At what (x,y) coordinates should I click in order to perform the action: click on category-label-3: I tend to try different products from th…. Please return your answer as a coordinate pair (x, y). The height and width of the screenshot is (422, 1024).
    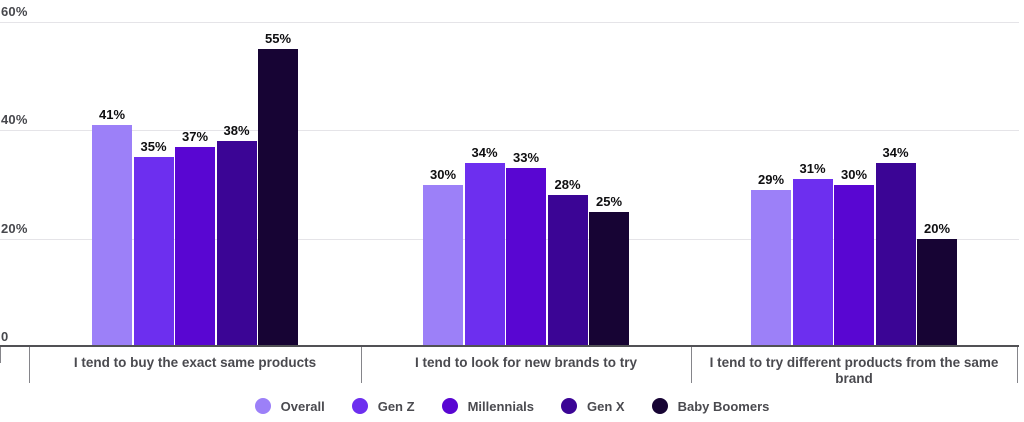
    Looking at the image, I should click on (854, 371).